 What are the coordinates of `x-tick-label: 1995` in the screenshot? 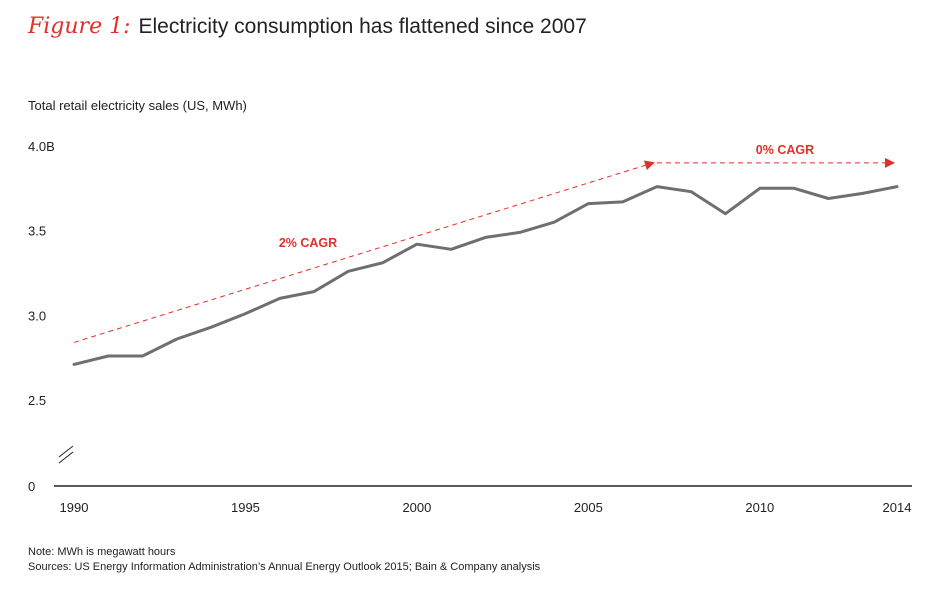 It's located at (245, 507).